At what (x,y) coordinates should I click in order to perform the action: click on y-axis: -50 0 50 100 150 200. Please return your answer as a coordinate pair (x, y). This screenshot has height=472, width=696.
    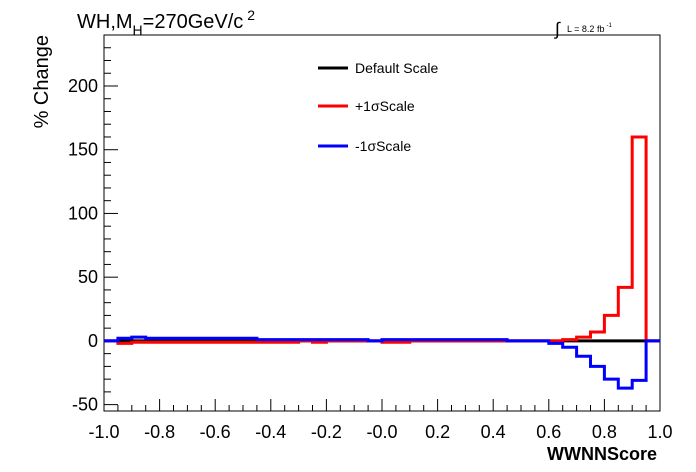
    Looking at the image, I should click on (93, 231).